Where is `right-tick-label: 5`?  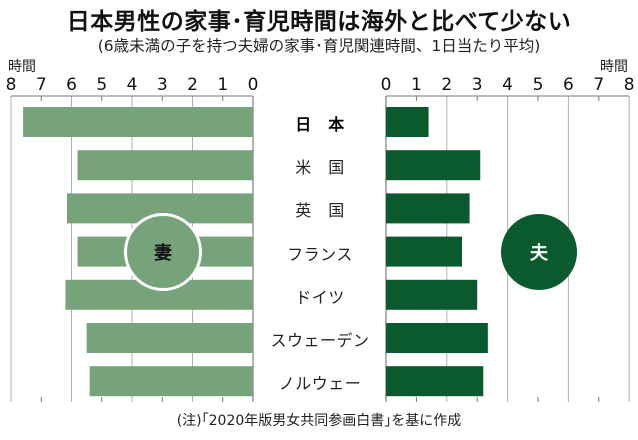
right-tick-label: 5 is located at coordinates (538, 85).